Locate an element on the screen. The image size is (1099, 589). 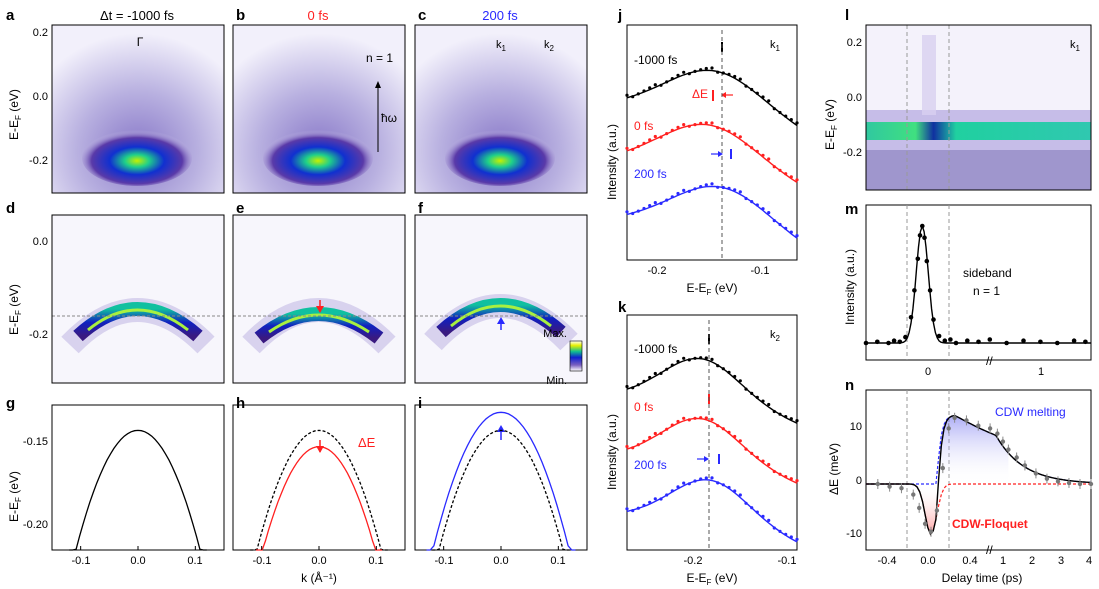
panel-m: m sideband n = 1 0 1 Intensity (a.u.) is located at coordinates (967, 289).